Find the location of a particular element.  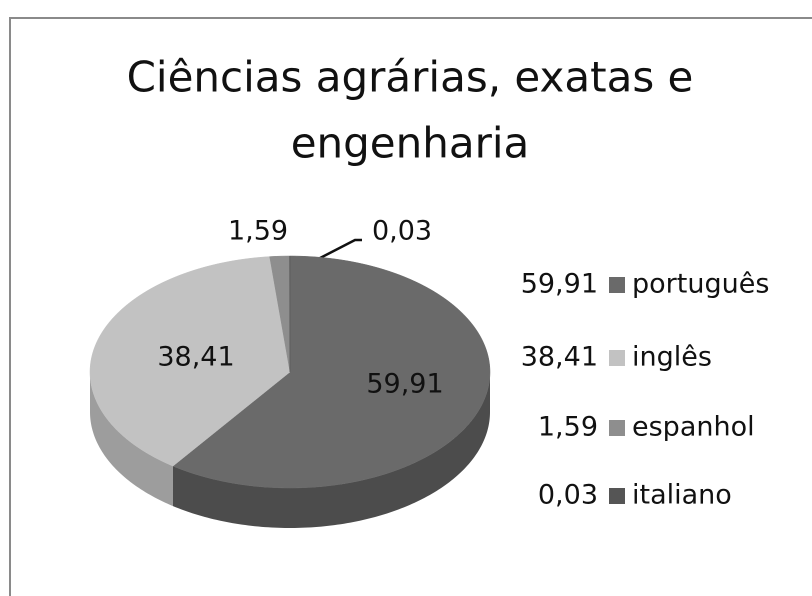

chart-title: Ciências agrárias, exatas e is located at coordinates (410, 77).